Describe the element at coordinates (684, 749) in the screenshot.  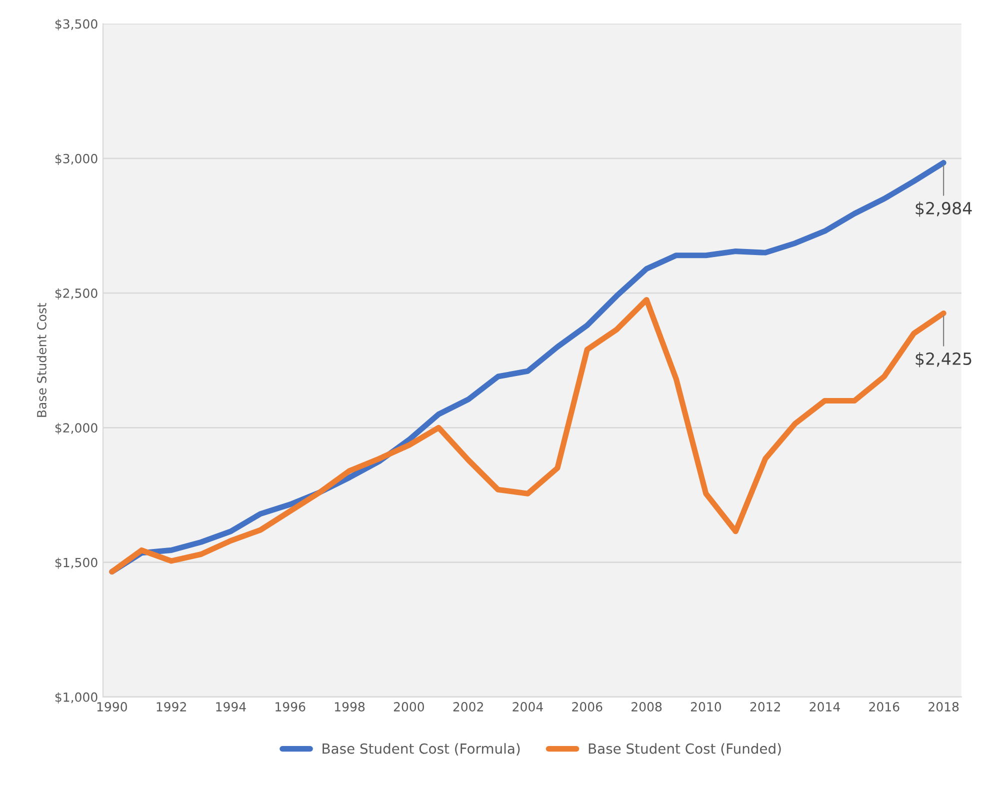
I see `legend-label: Base Student Cost (Funded)` at that location.